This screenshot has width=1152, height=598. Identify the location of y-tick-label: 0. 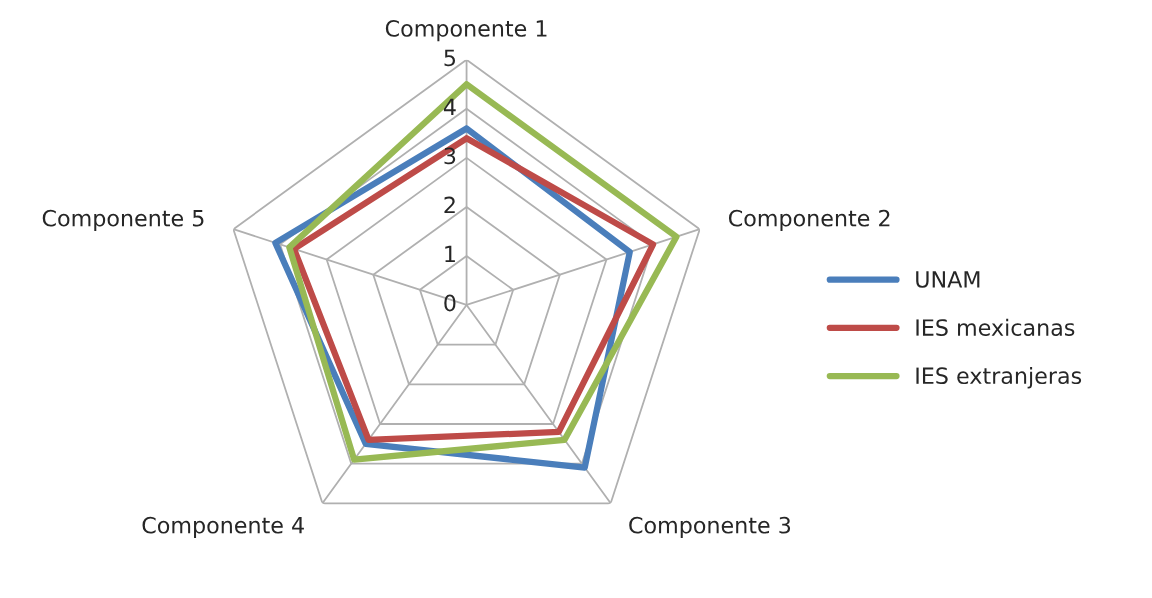
(450, 303).